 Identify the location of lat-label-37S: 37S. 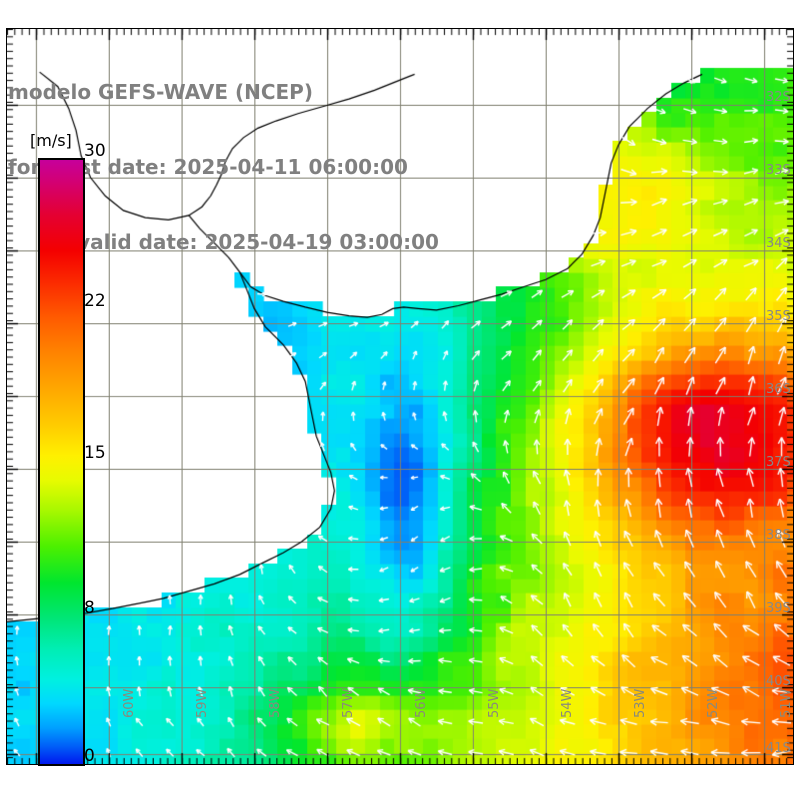
(778, 462).